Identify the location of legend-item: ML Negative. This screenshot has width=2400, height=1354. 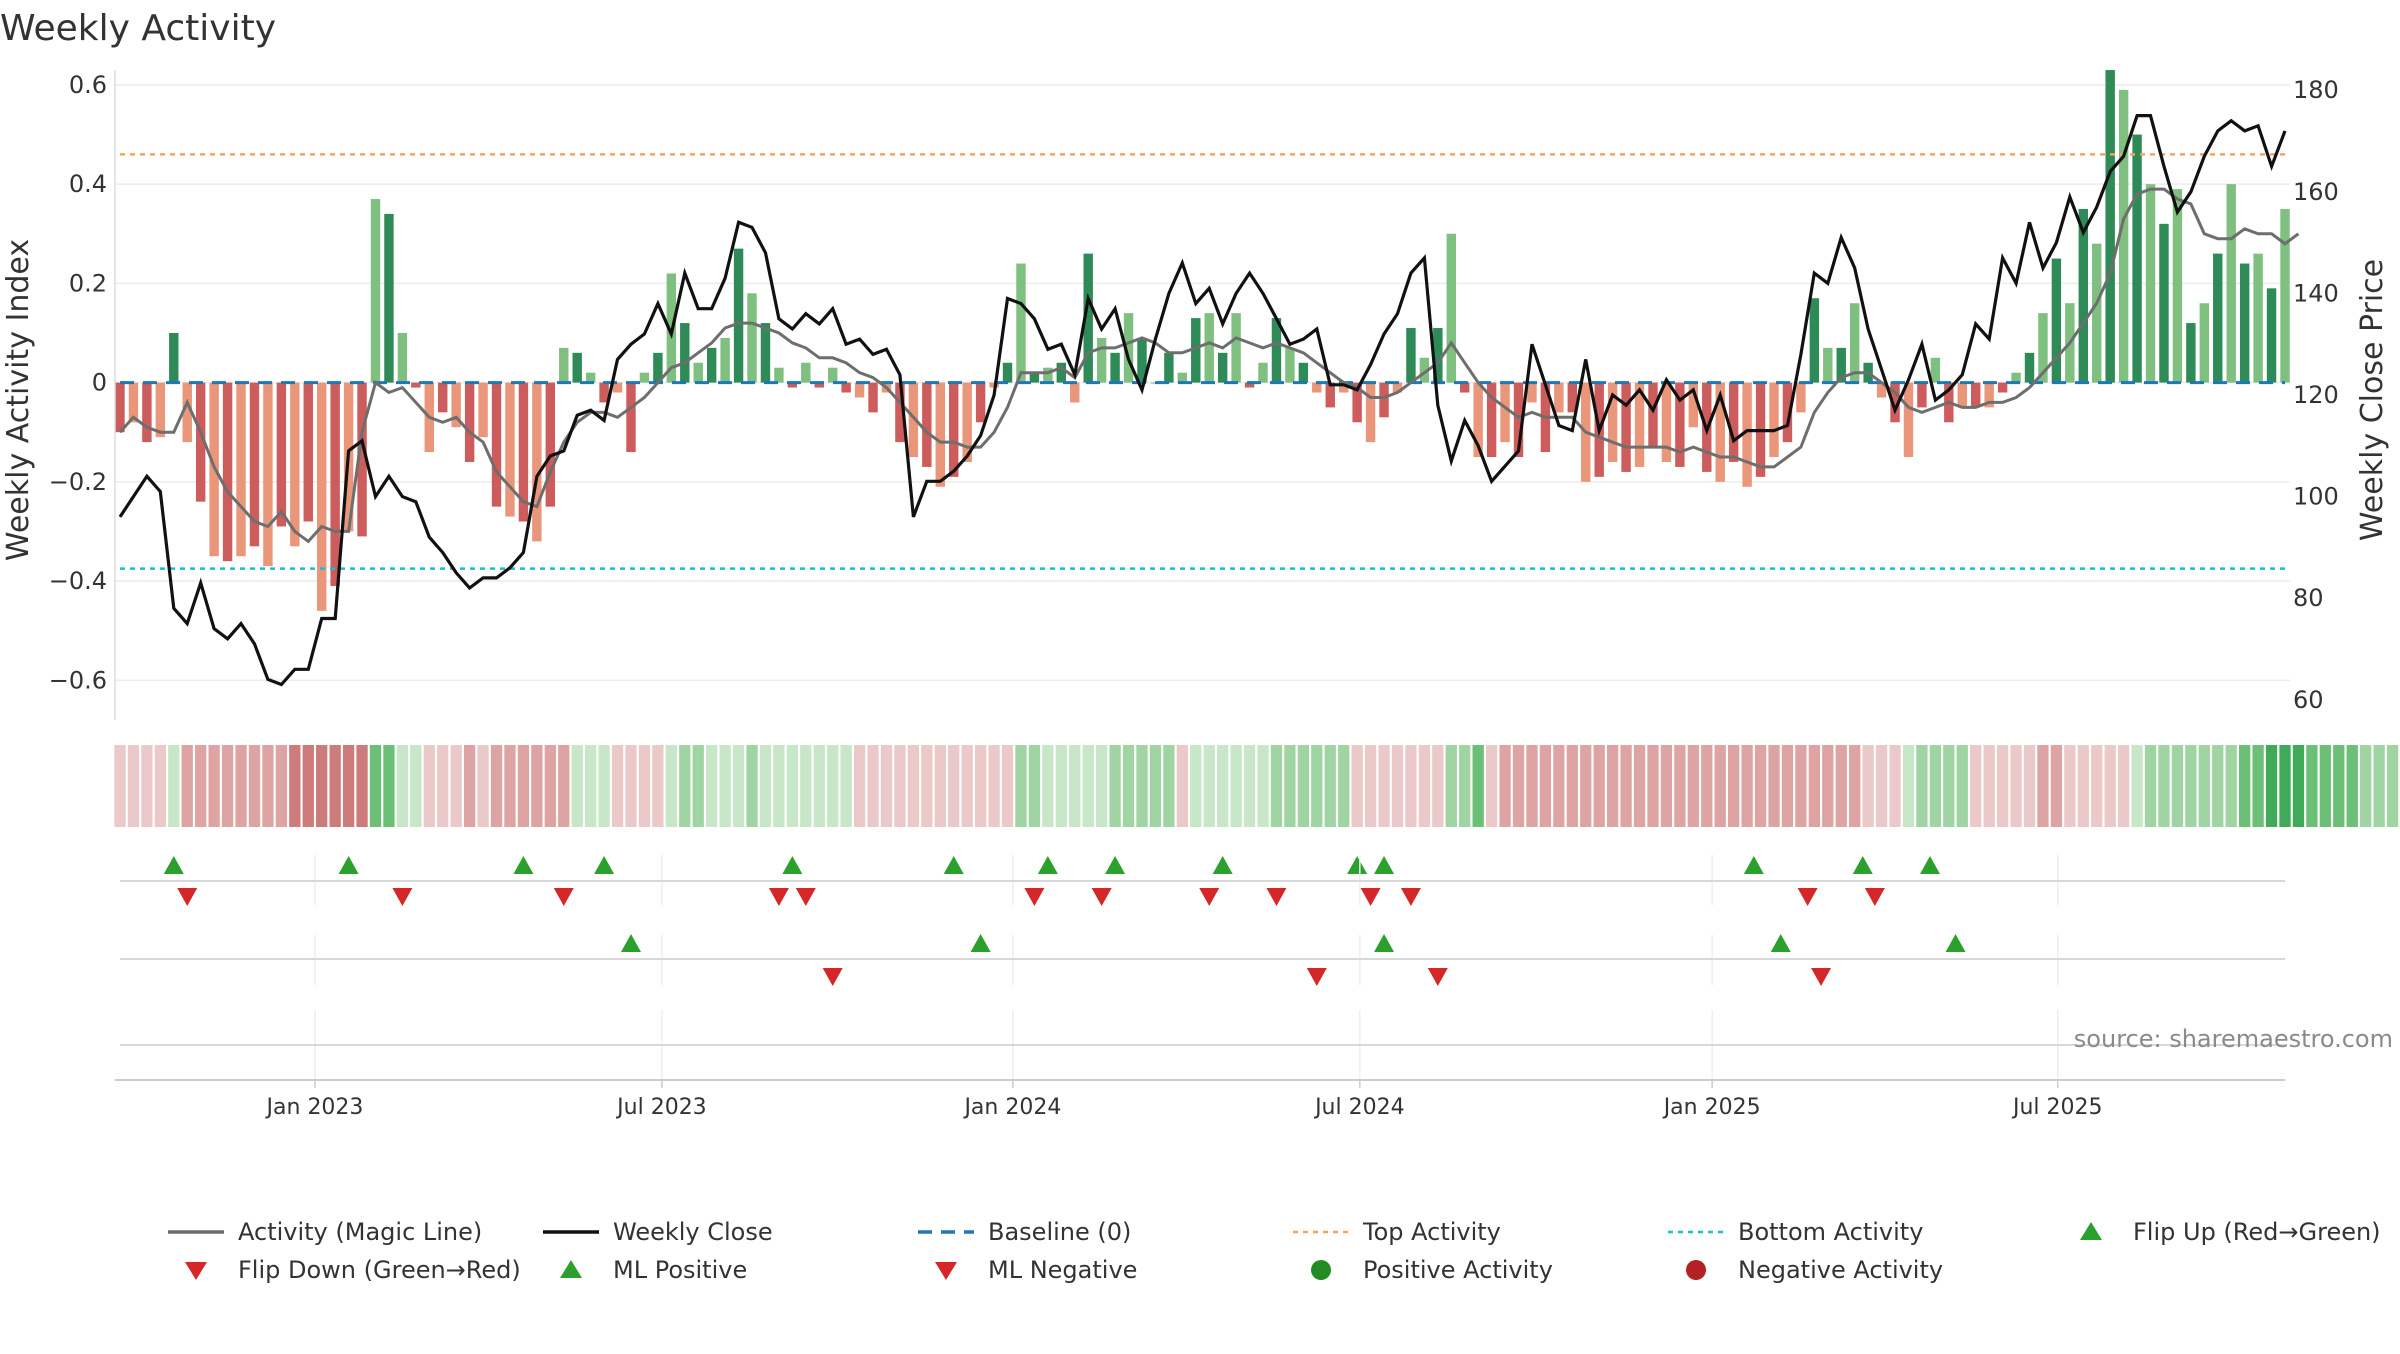
(1036, 1270).